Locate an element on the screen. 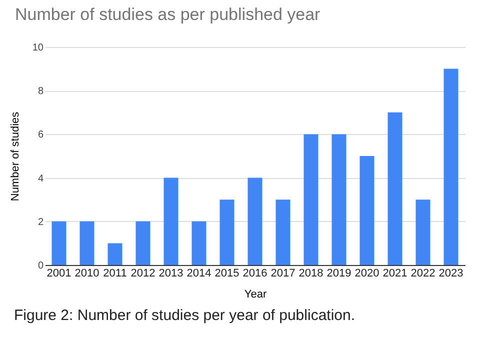  x-tick-label: 2016 is located at coordinates (255, 274).